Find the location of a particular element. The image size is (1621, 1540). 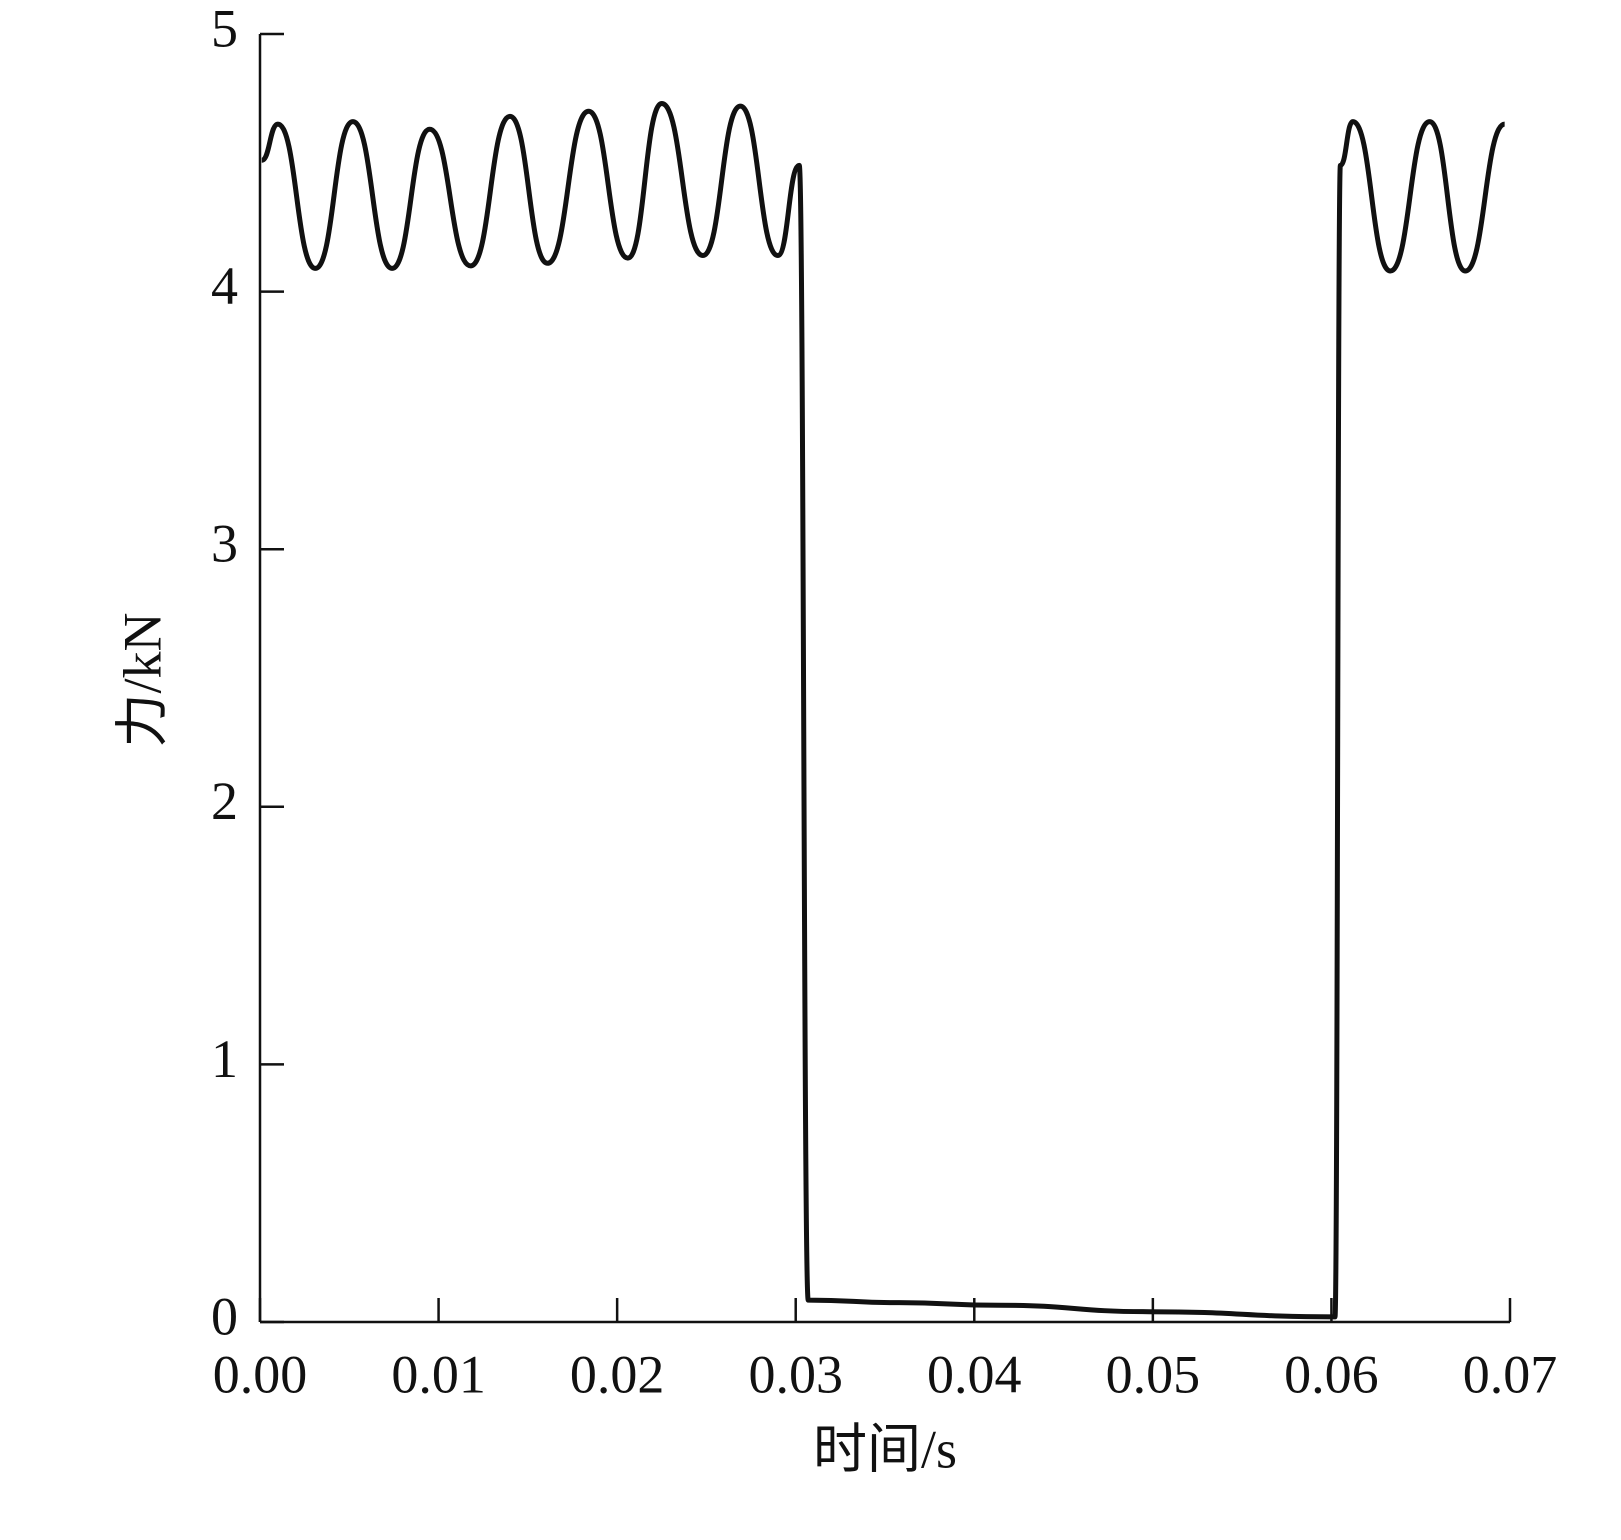

x-tick-label: 0.01 is located at coordinates (438, 1374).